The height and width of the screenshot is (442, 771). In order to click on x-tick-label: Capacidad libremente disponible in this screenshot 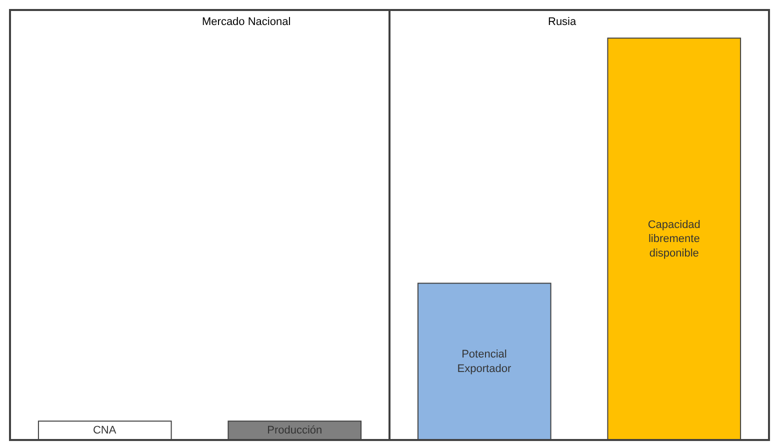, I will do `click(674, 239)`.